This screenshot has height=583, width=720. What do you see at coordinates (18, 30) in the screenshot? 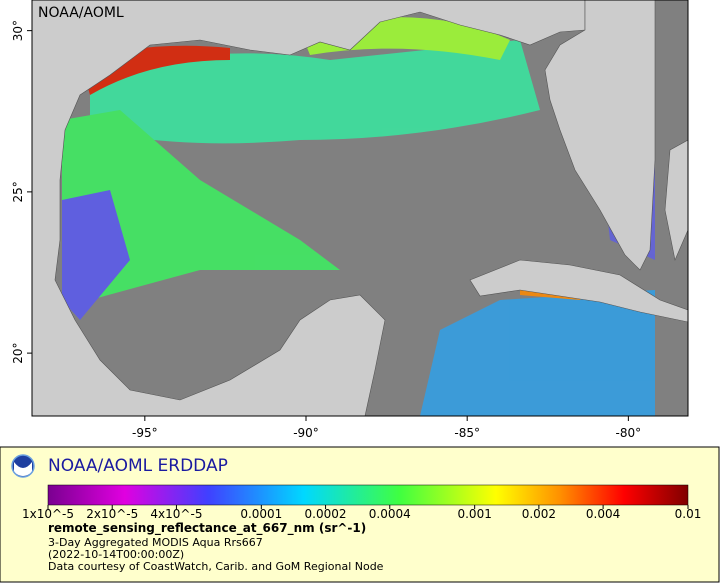
I see `y-tick-label: 30°` at bounding box center [18, 30].